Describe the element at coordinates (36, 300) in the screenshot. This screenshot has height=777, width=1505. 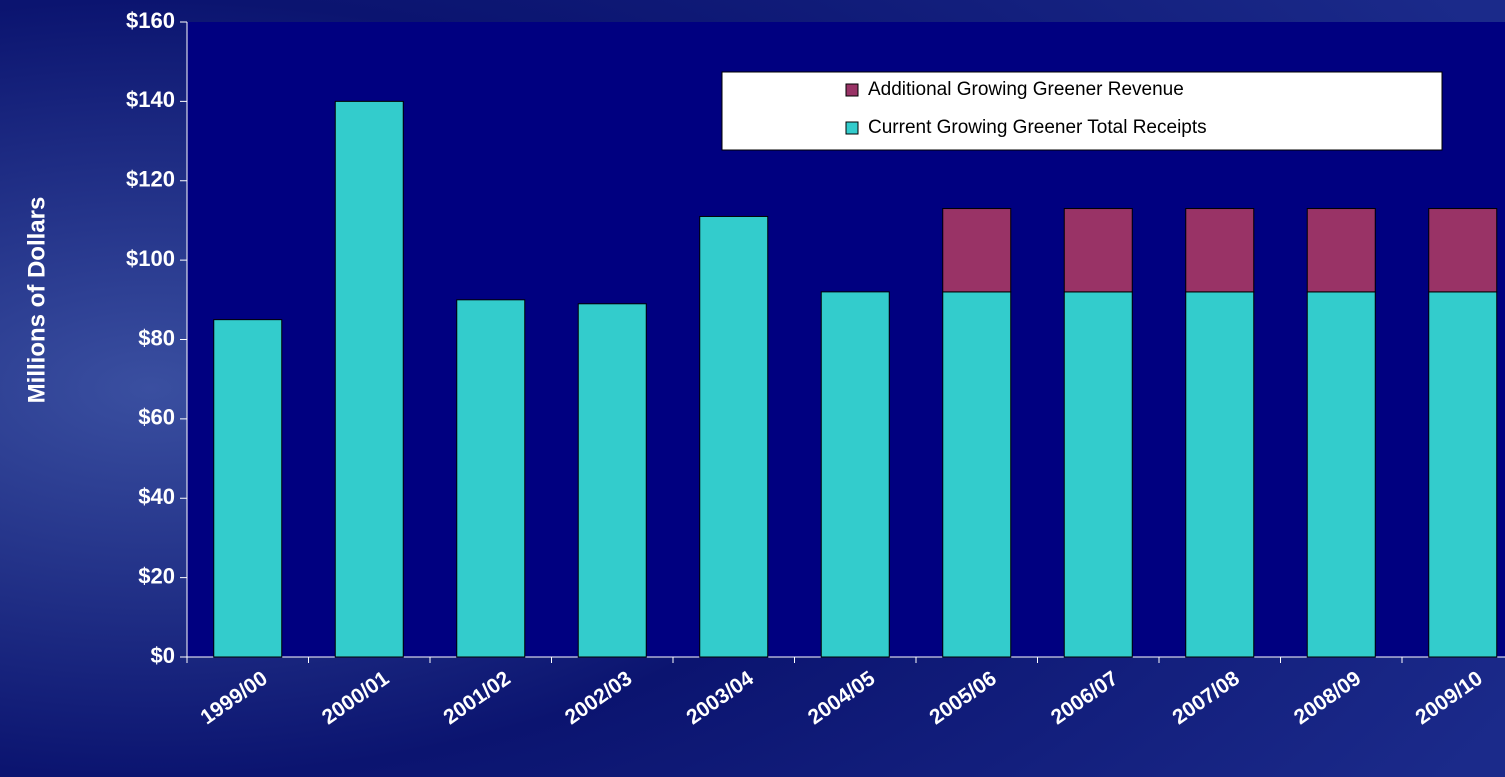
I see `y-axis-label: Millions of Dollars` at that location.